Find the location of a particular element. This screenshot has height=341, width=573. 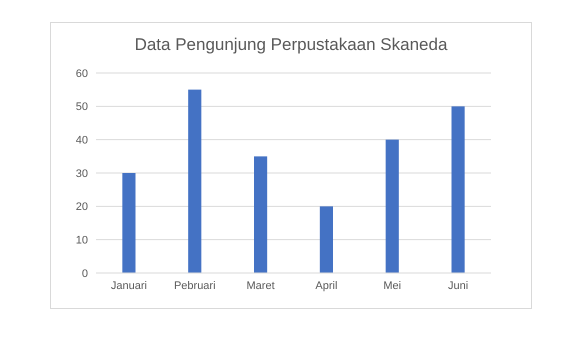

y-tick-label: 30 is located at coordinates (82, 174).